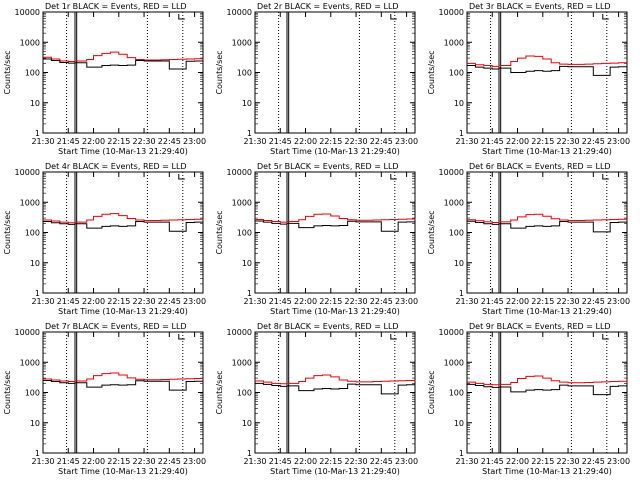  Describe the element at coordinates (328, 166) in the screenshot. I see `panel-title: Det 5r BLACK = Events, RED = LLD` at that location.